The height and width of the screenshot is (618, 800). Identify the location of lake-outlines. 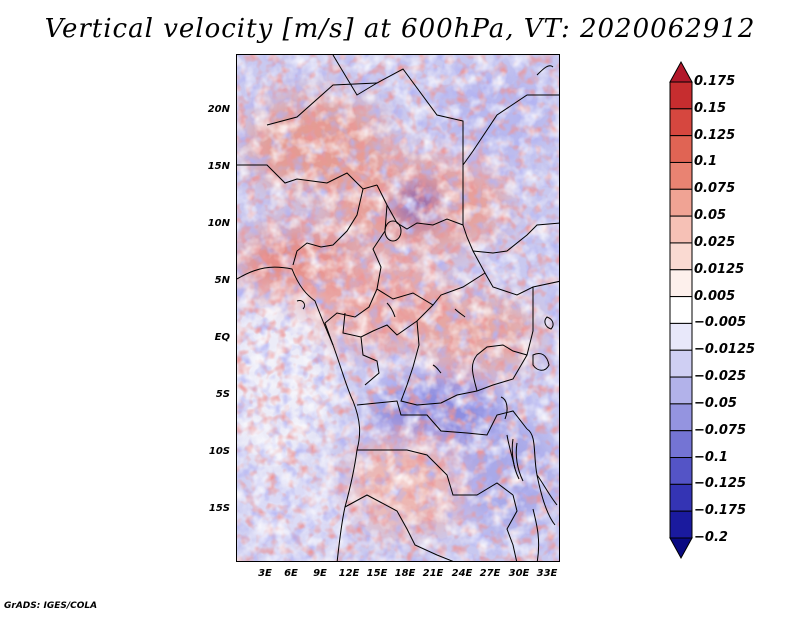
(425, 345).